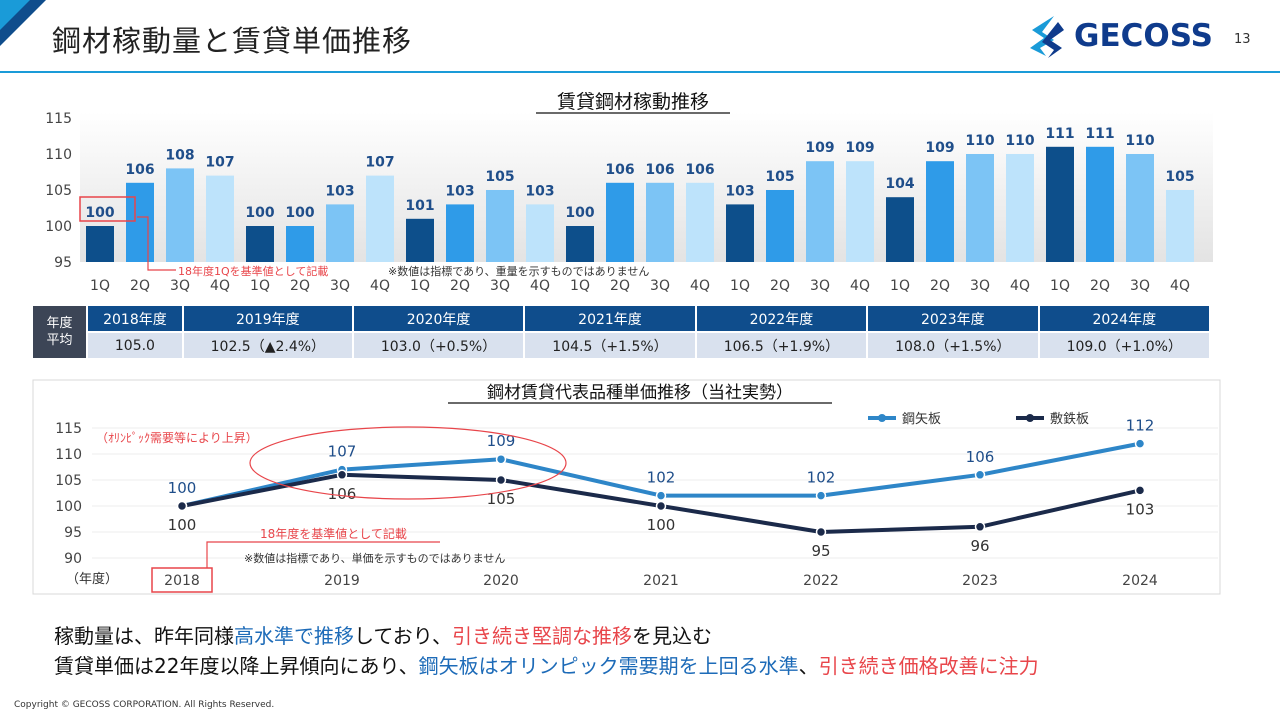 This screenshot has height=720, width=1280. Describe the element at coordinates (268, 344) in the screenshot. I see `table-value-cell: 102.5（▲2.4%）` at that location.